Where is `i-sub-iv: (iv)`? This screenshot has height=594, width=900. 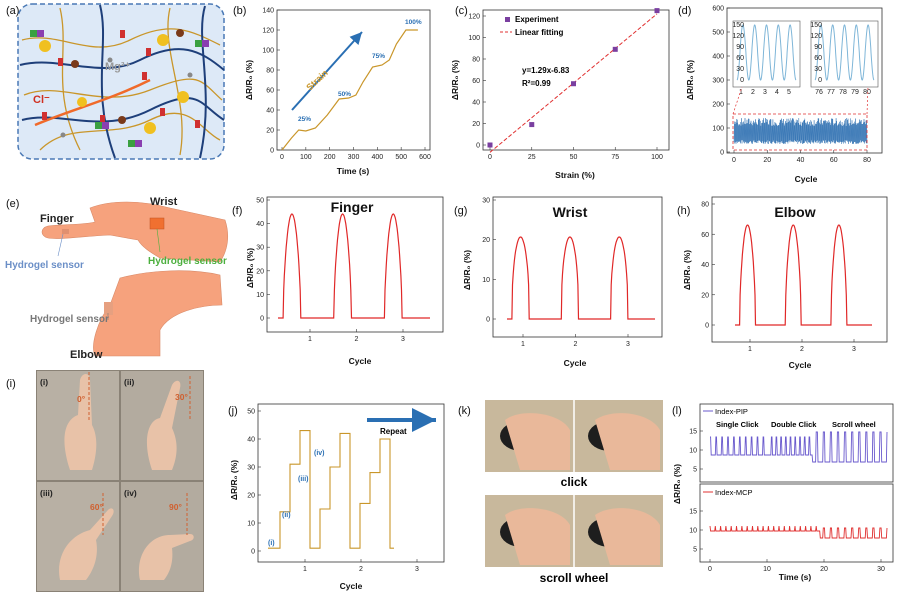 i-sub-iv: (iv) is located at coordinates (130, 493).